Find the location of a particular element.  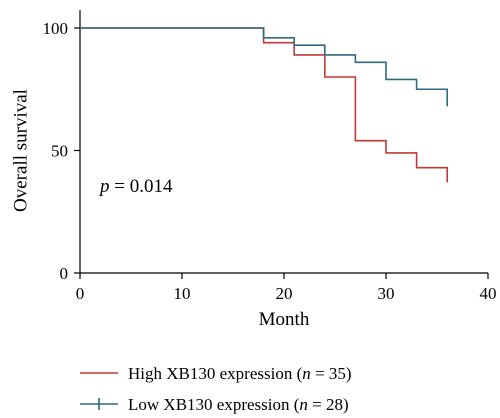

p-value-symbol: p is located at coordinates (104, 186).